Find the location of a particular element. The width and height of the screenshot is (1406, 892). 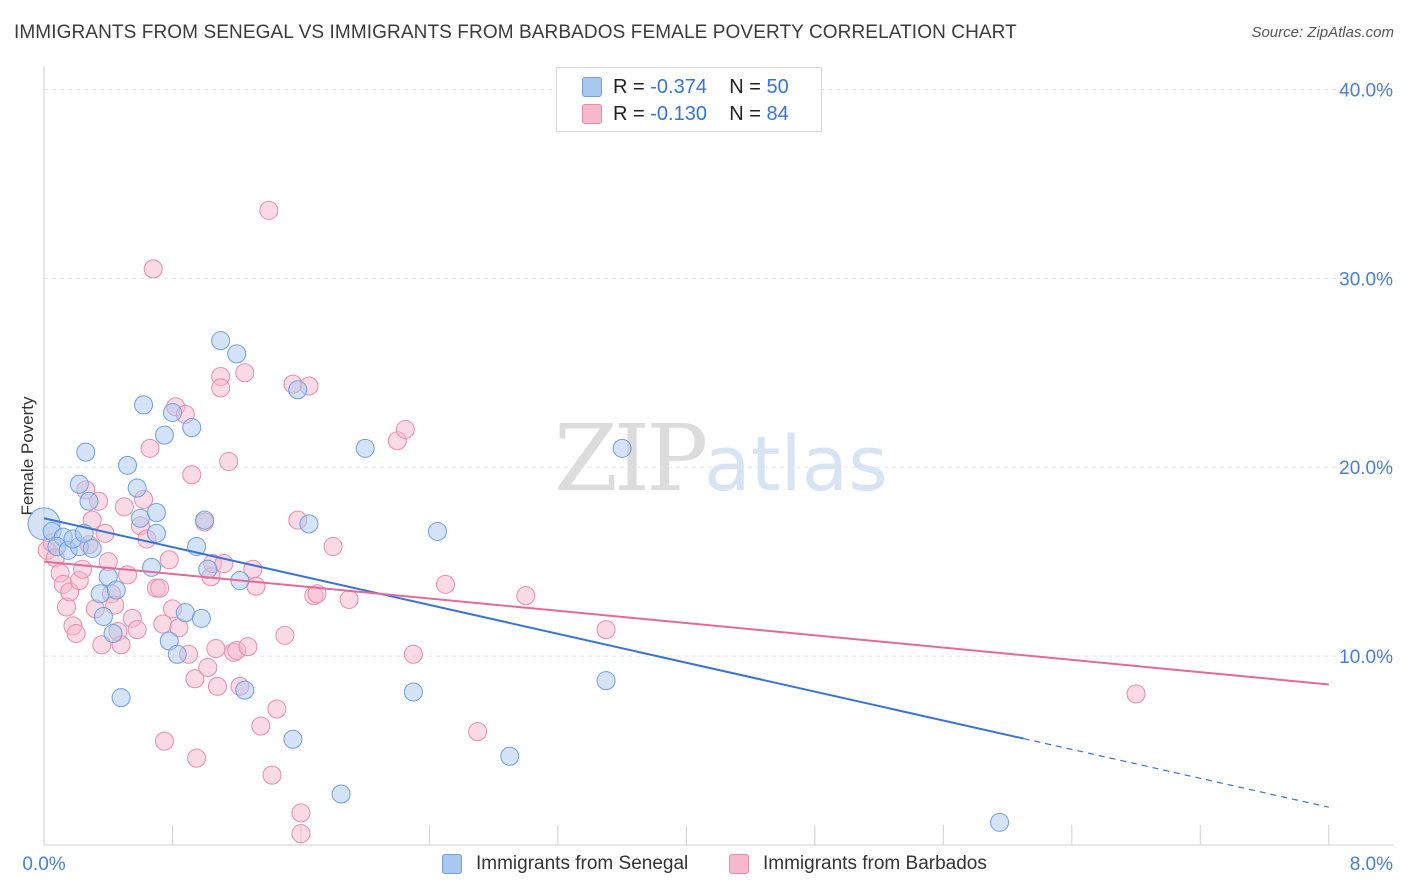

watermark-zip: ZIP is located at coordinates (631, 458).